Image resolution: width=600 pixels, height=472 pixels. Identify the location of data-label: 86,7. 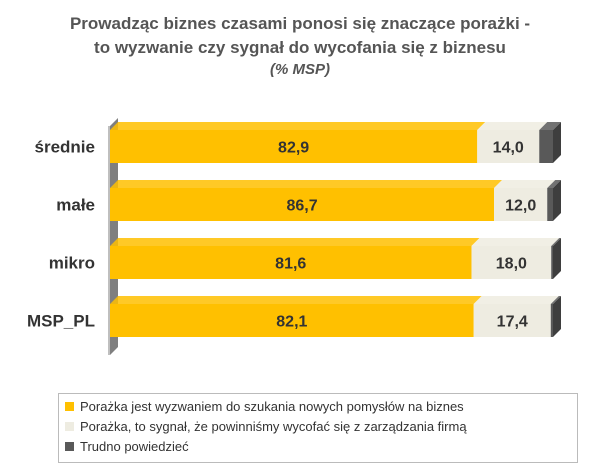
(301, 206).